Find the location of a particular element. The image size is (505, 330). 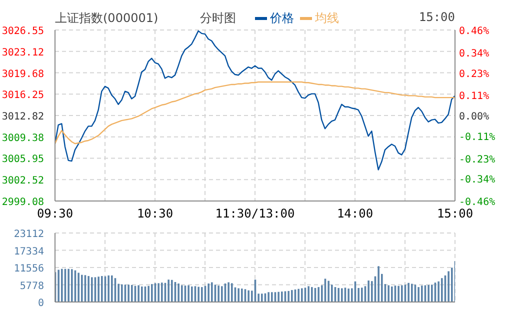

y-tick-label: 3023.12 is located at coordinates (23, 52).